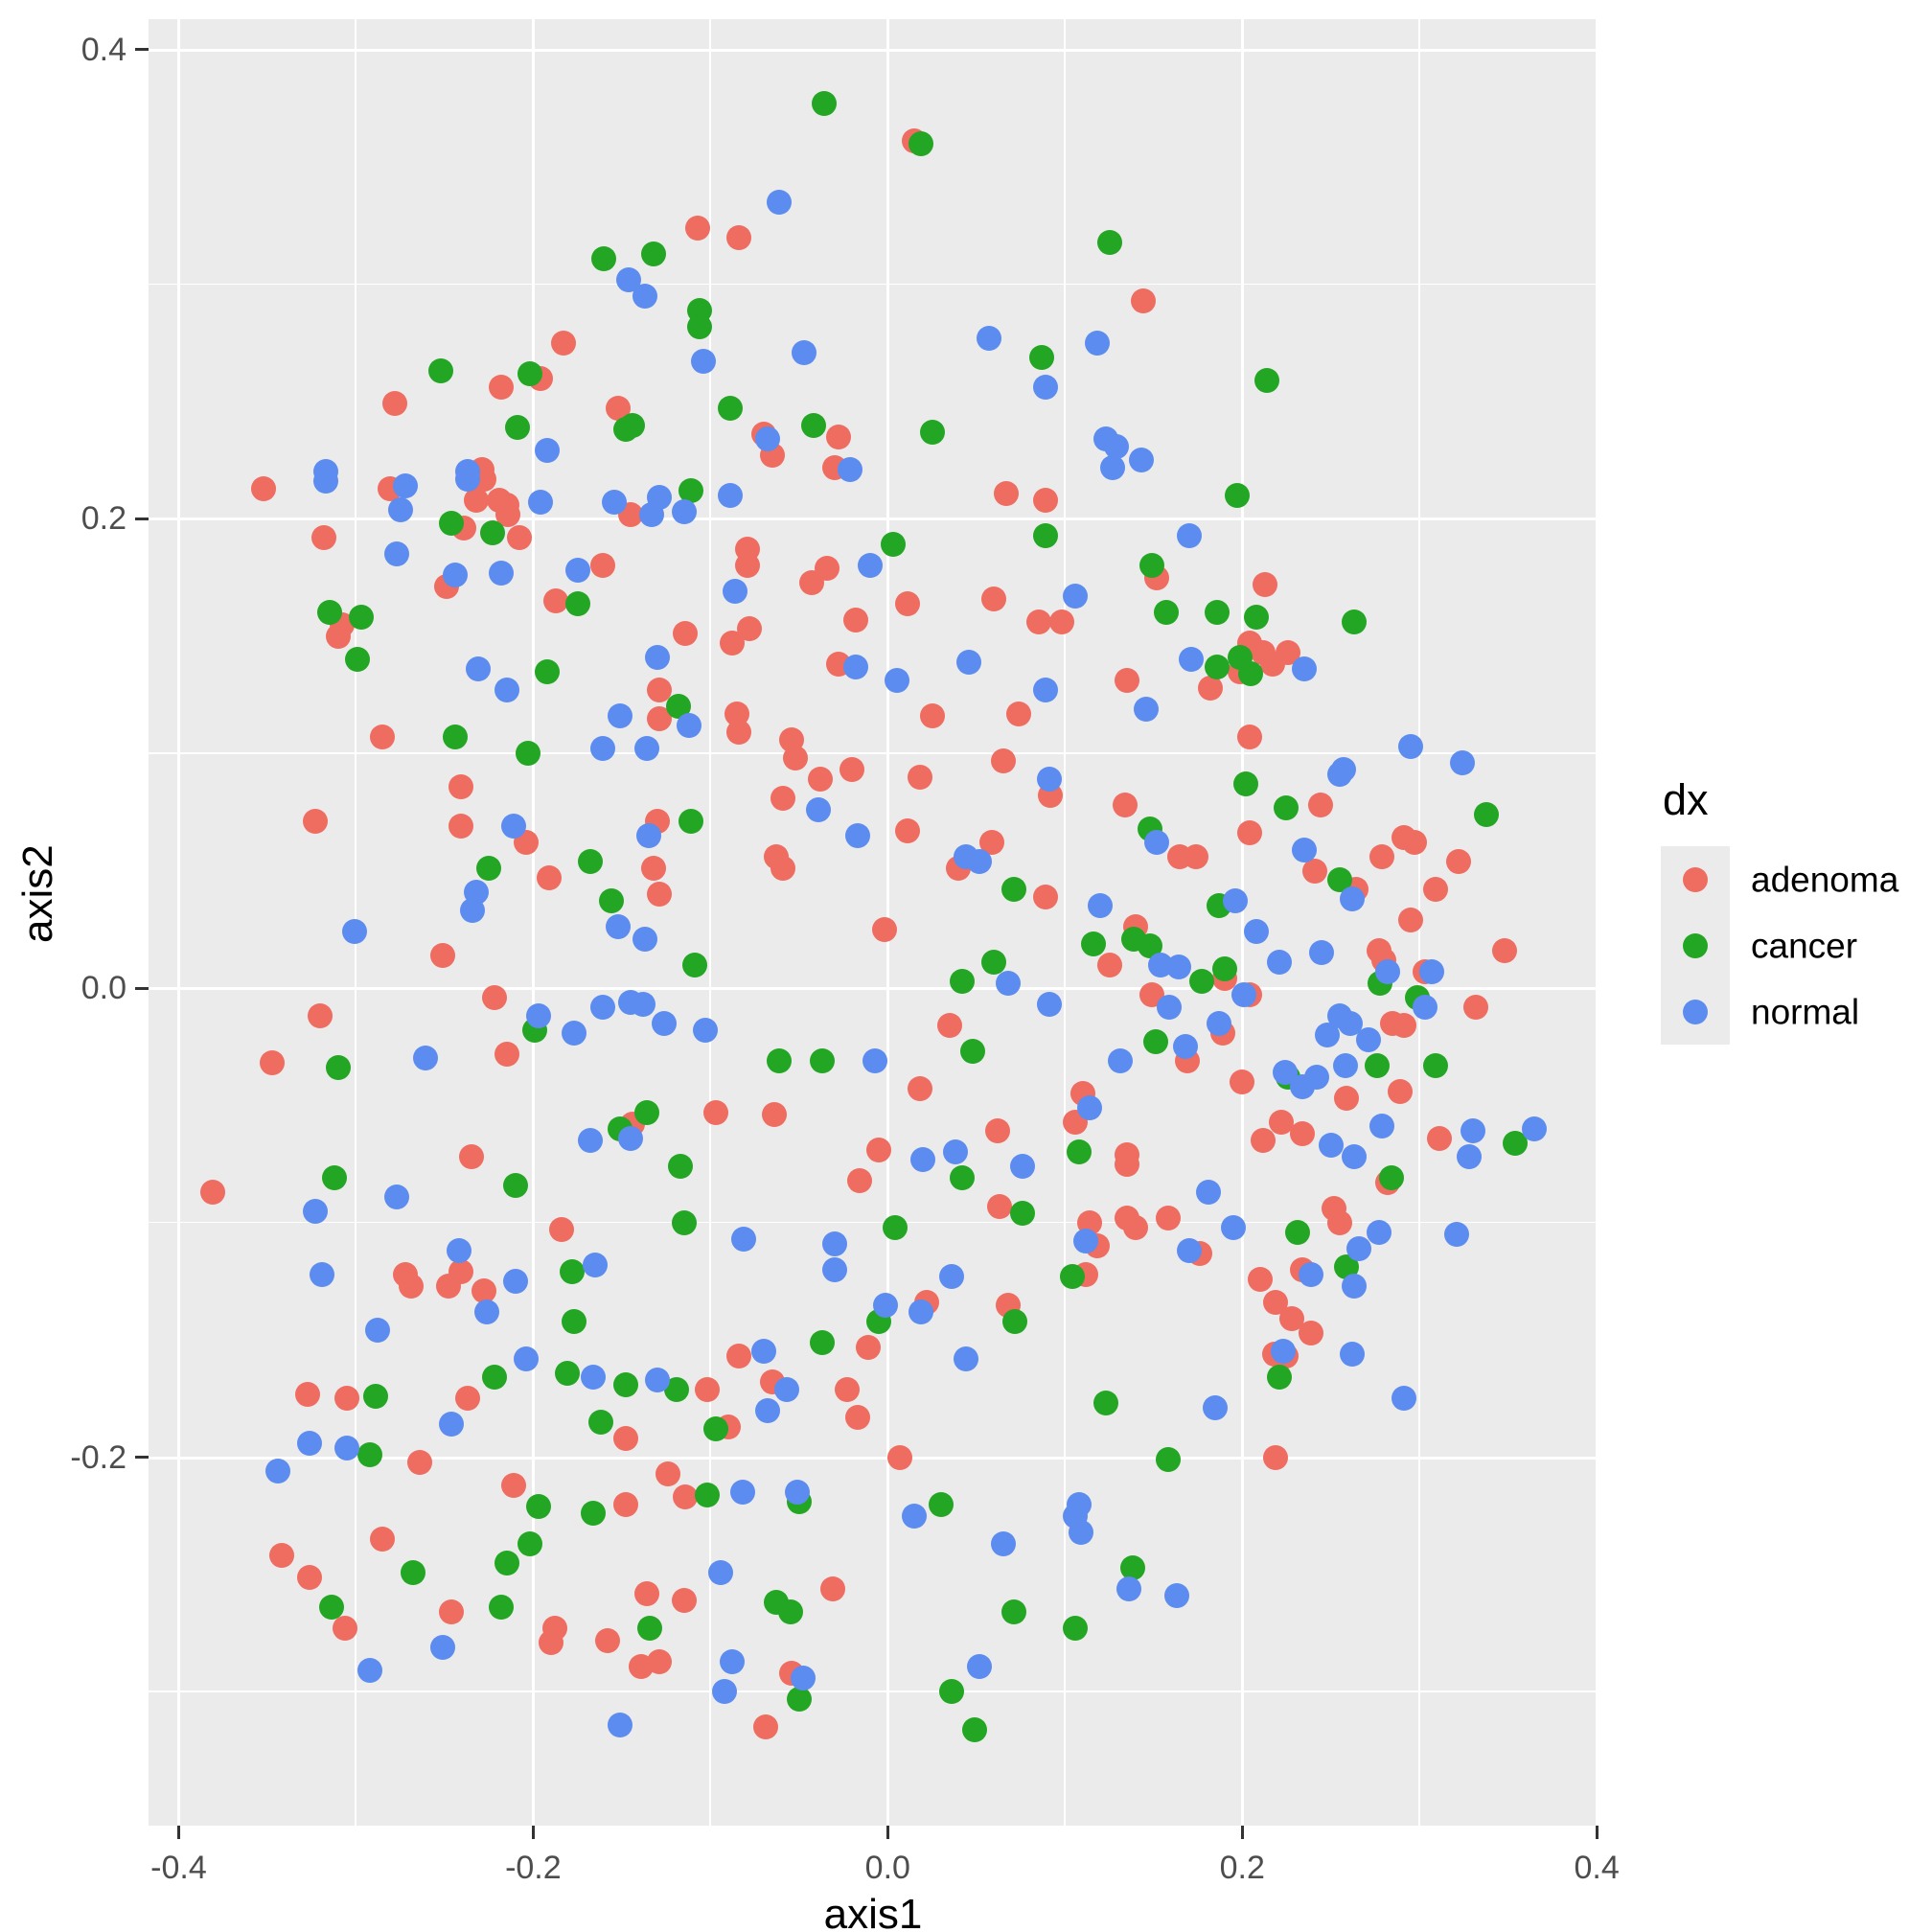 The image size is (1932, 1932). Describe the element at coordinates (1805, 1012) in the screenshot. I see `legend-label-normal: normal` at that location.